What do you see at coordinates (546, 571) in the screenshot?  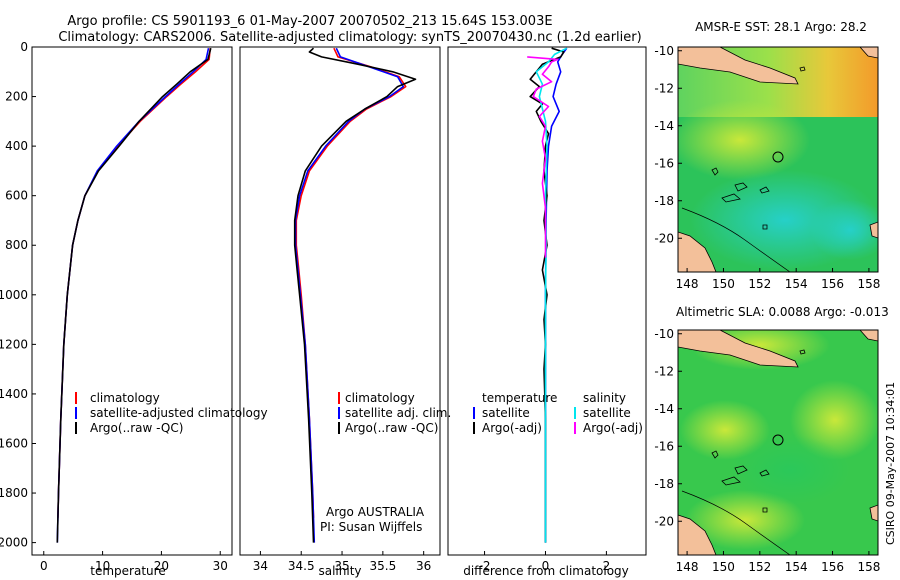 I see `difference-xlabel: difference from climatology` at bounding box center [546, 571].